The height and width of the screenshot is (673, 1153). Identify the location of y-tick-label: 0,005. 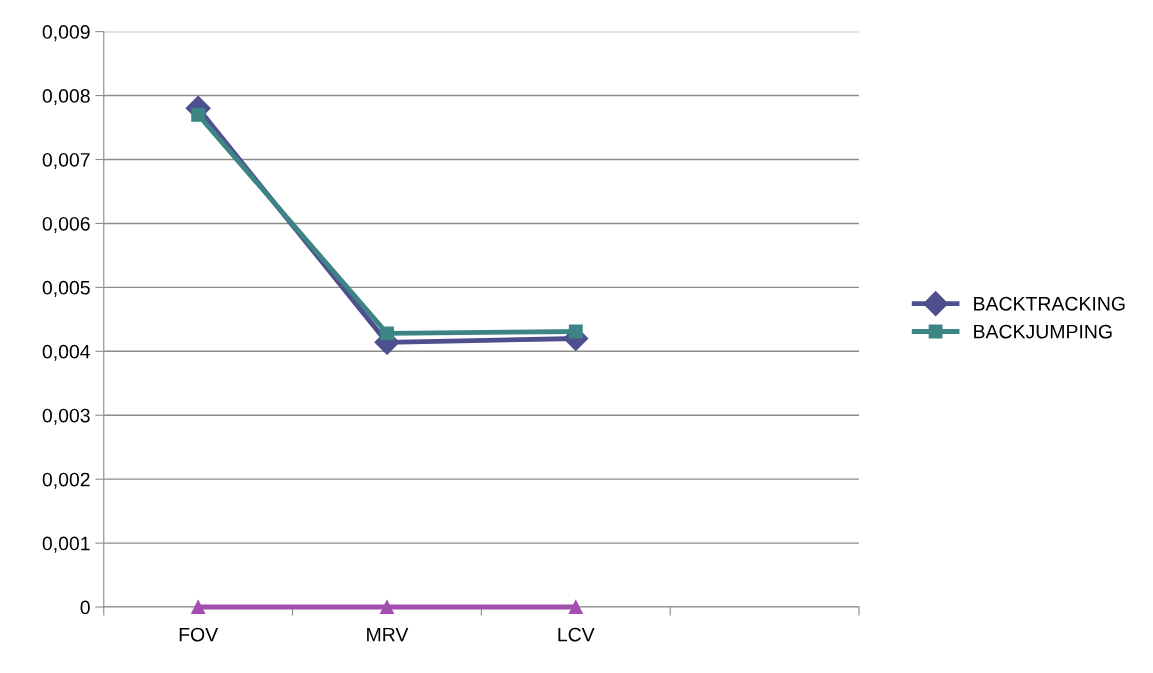
(66, 288).